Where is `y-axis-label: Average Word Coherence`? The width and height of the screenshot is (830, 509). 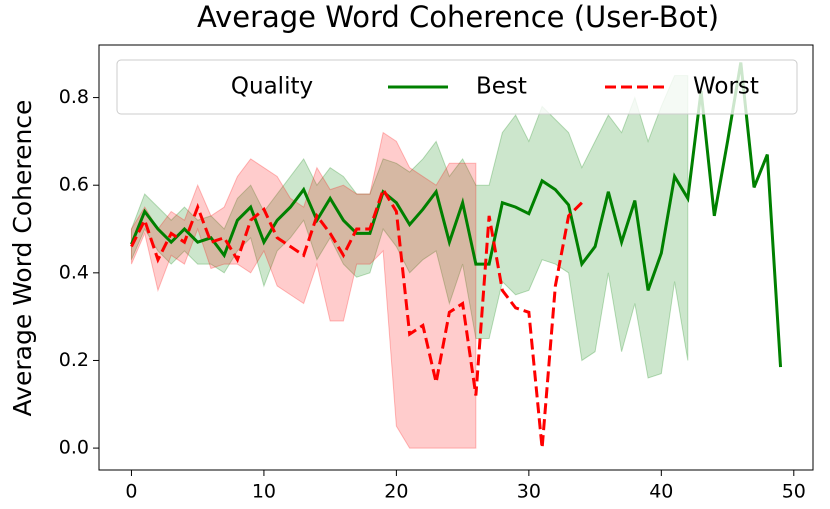 y-axis-label: Average Word Coherence is located at coordinates (22, 258).